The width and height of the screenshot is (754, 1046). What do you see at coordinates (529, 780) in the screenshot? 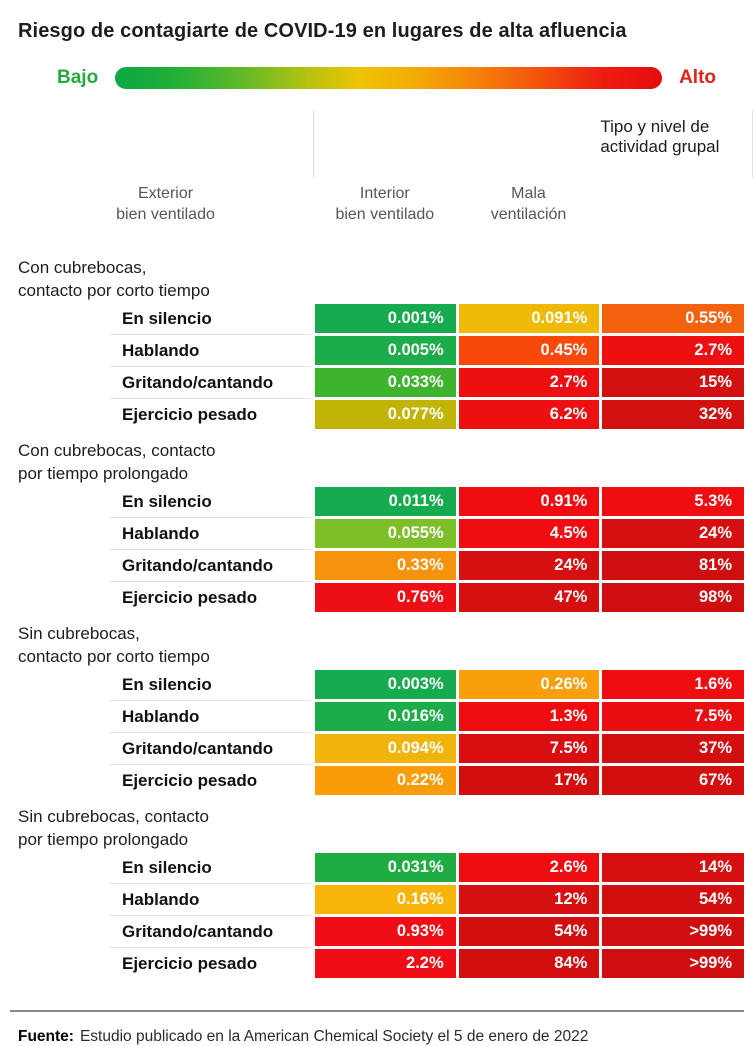
I see `value-cell: 17%` at bounding box center [529, 780].